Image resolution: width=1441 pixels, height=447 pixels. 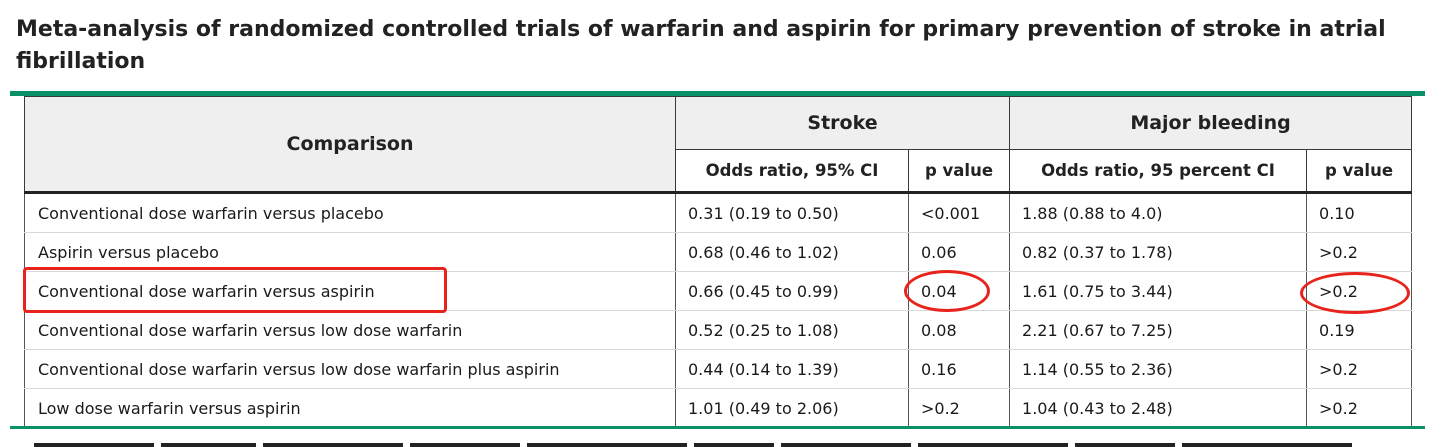 What do you see at coordinates (717, 427) in the screenshot?
I see `bottom-divider` at bounding box center [717, 427].